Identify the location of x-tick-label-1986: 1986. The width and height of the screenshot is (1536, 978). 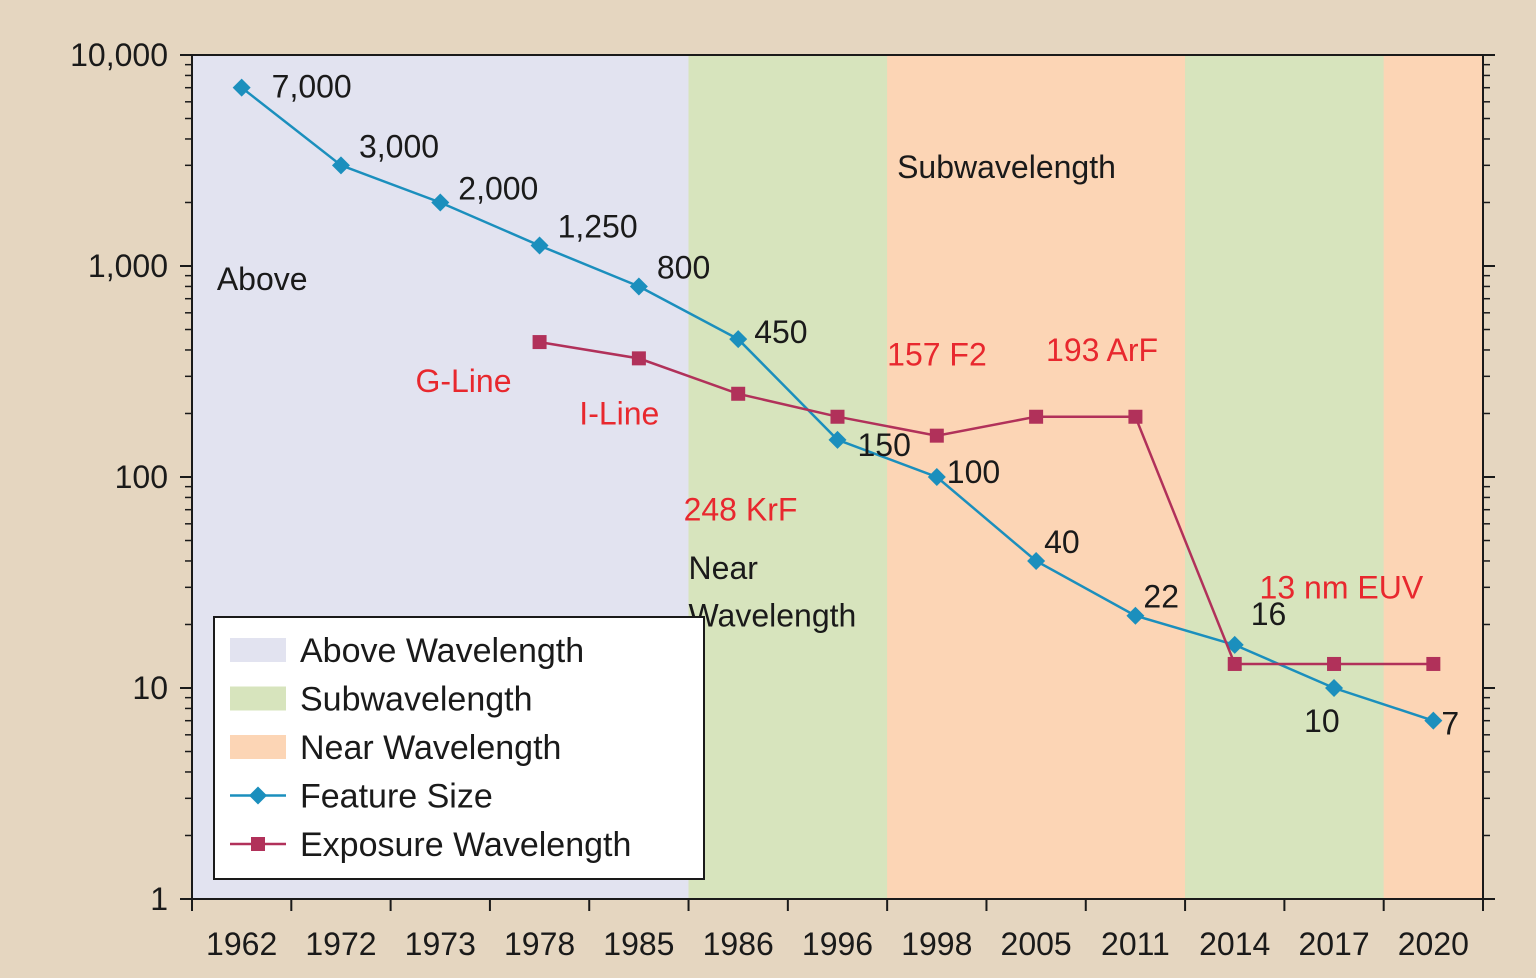
(738, 944).